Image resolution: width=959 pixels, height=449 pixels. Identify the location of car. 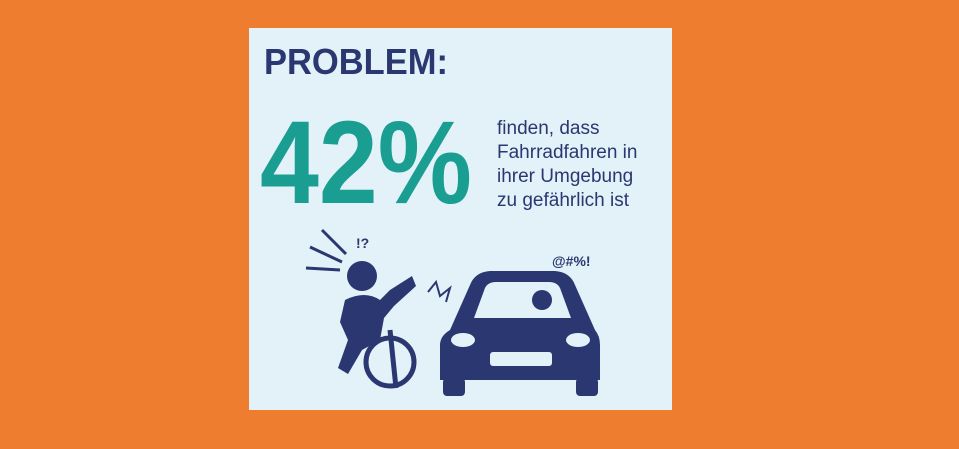
(513, 333).